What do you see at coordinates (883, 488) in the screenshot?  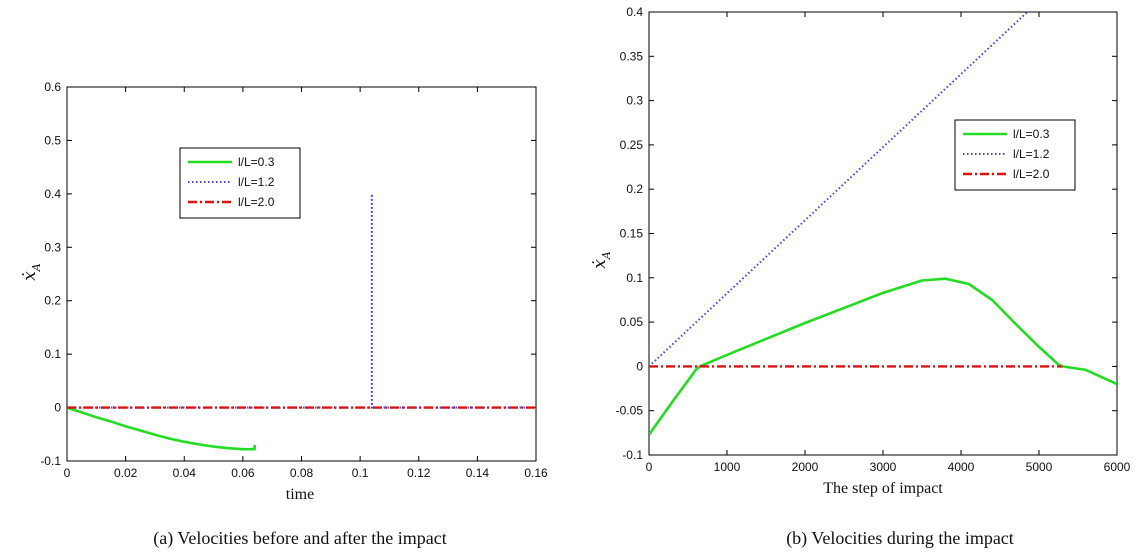 I see `x-axis-label: The step of impact` at bounding box center [883, 488].